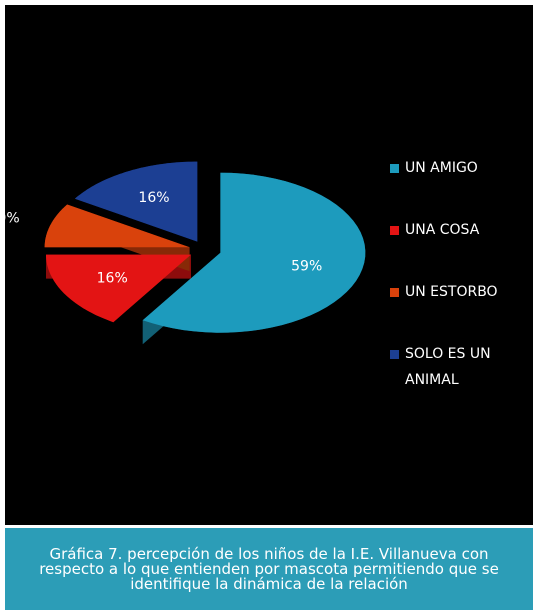 The image size is (538, 615). What do you see at coordinates (442, 230) in the screenshot?
I see `legend-label: UNA COSA` at bounding box center [442, 230].